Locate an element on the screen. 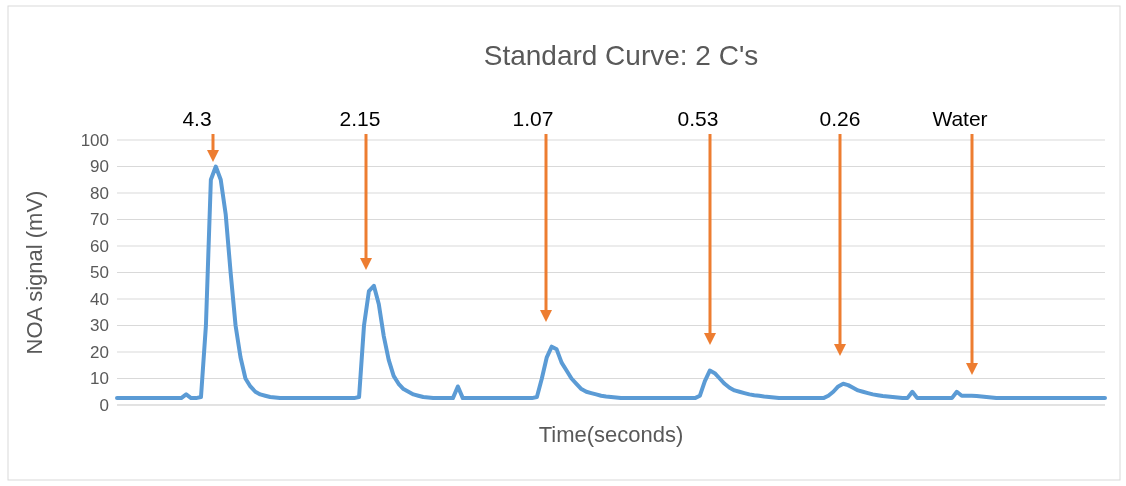 The width and height of the screenshot is (1126, 486). y-tick-label: 30 is located at coordinates (99, 326).